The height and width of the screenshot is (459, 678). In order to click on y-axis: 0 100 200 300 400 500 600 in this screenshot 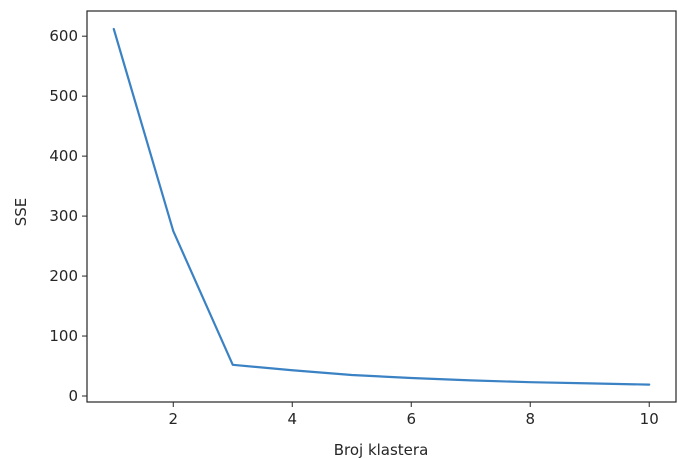, I will do `click(68, 216)`.